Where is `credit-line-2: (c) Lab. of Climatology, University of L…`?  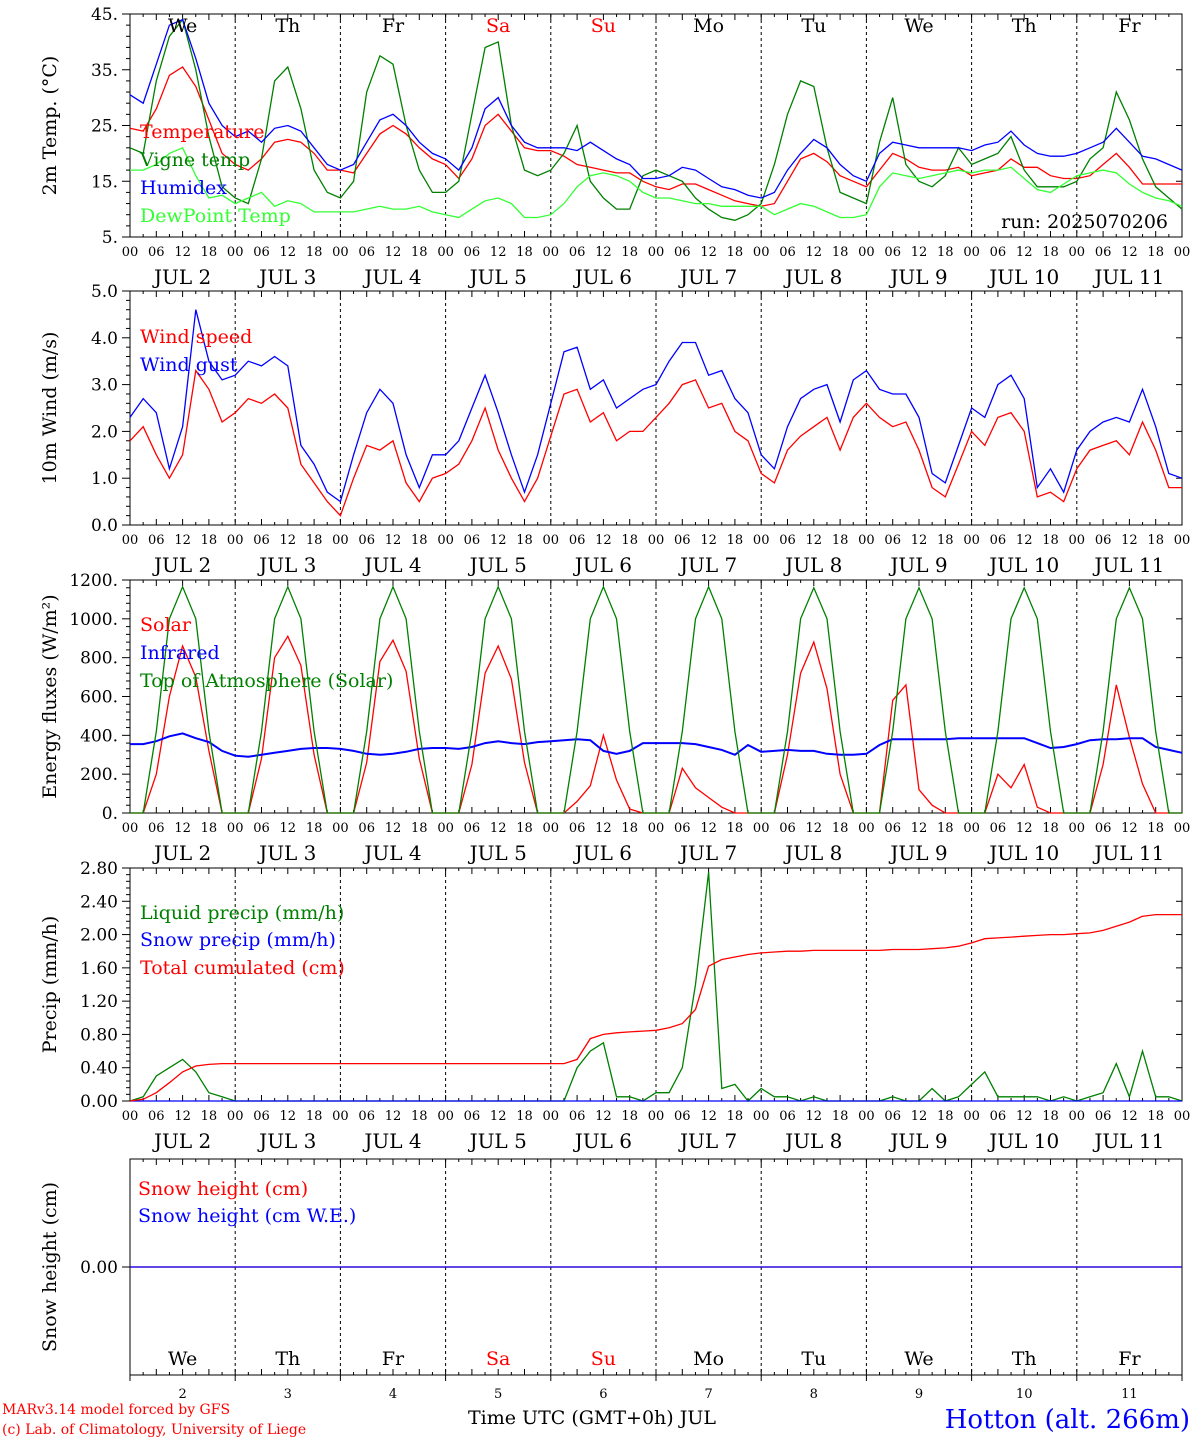
credit-line-2: (c) Lab. of Climatology, University of L… is located at coordinates (154, 1430).